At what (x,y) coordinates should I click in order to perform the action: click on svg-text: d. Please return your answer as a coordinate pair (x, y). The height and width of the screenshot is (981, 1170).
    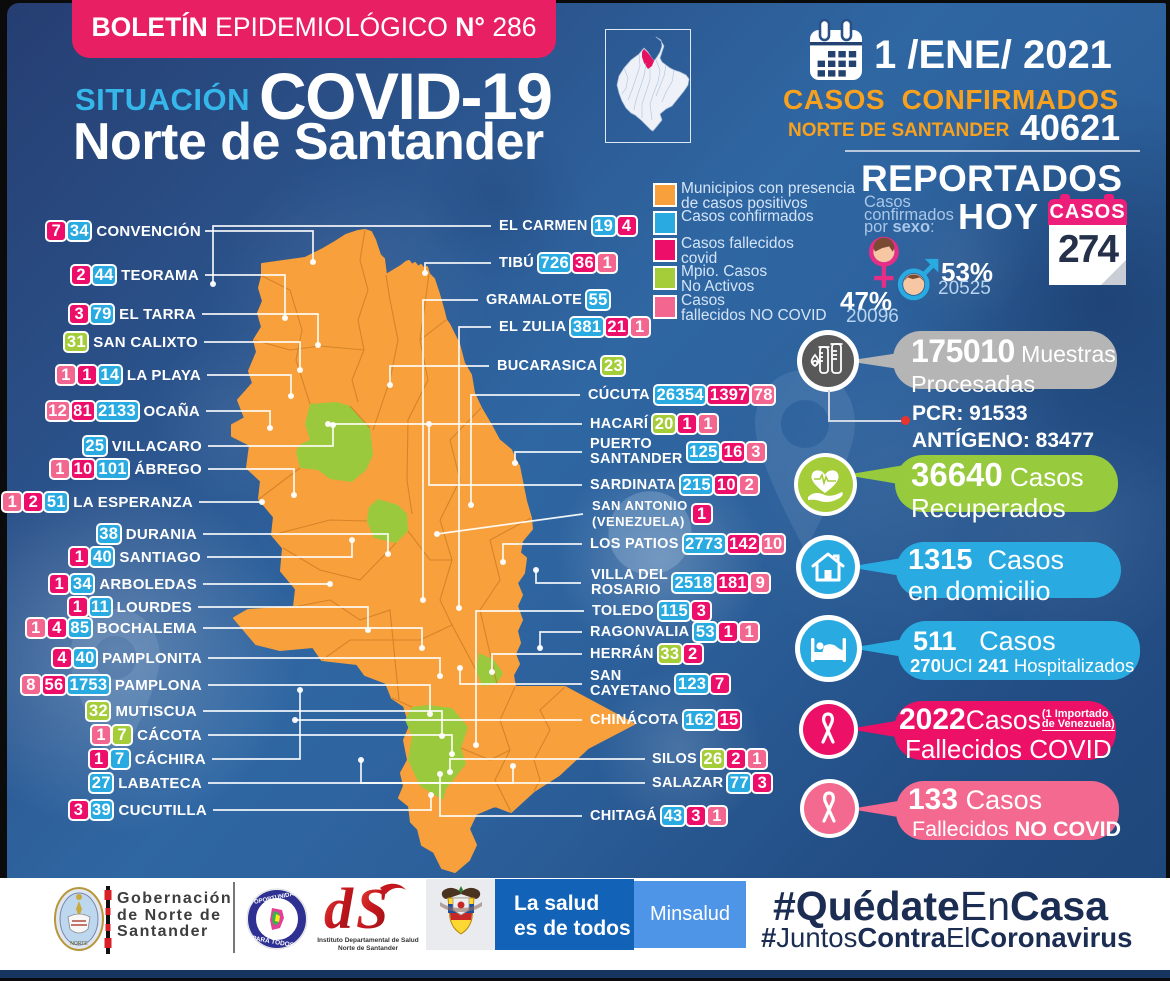
    Looking at the image, I should click on (339, 910).